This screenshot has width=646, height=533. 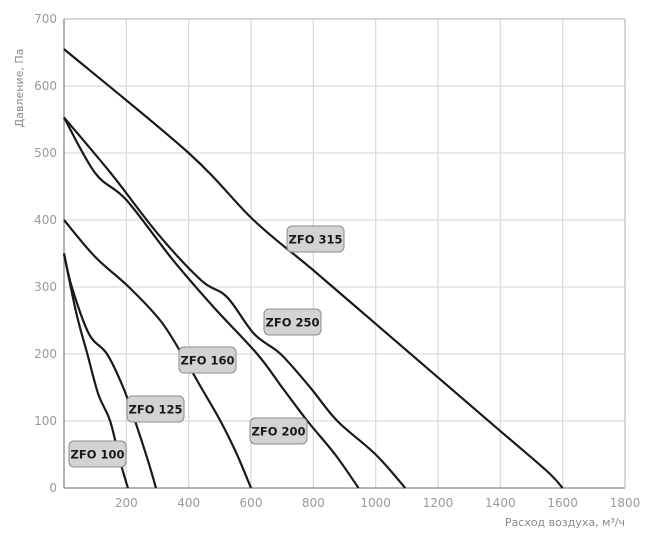 What do you see at coordinates (625, 503) in the screenshot?
I see `x-tick-label: 1800` at bounding box center [625, 503].